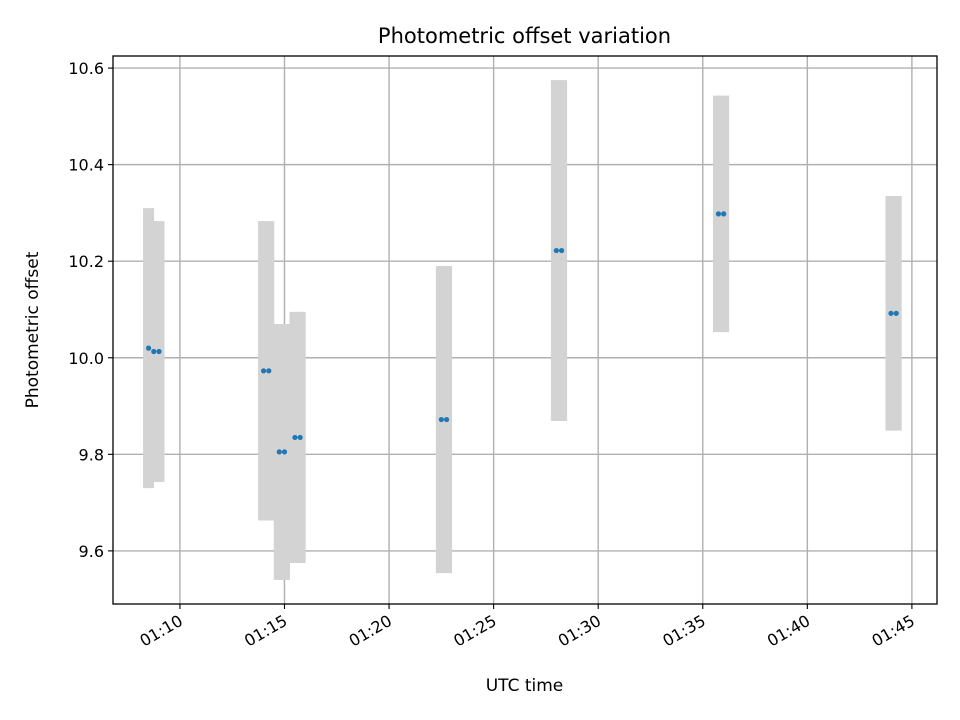 The width and height of the screenshot is (960, 720). What do you see at coordinates (90, 310) in the screenshot?
I see `y-axis: 9.6 9.8 10.0 10.2 10.4 10.6` at bounding box center [90, 310].